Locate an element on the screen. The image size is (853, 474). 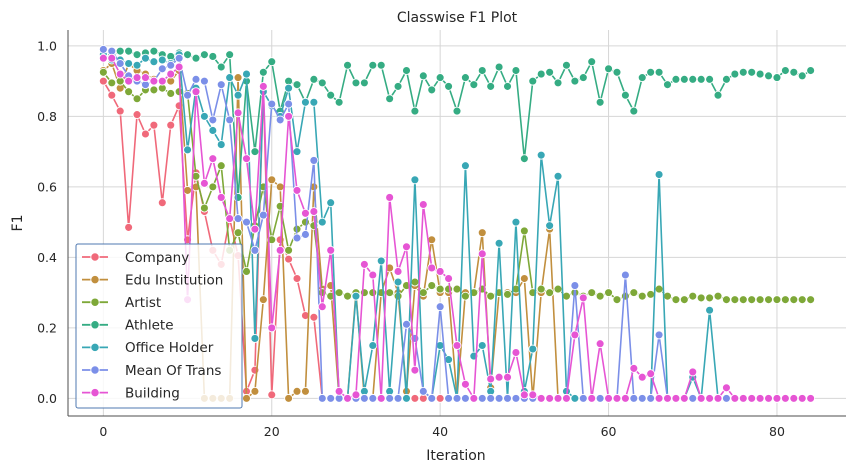
legend-label: Athlete is located at coordinates (149, 326).